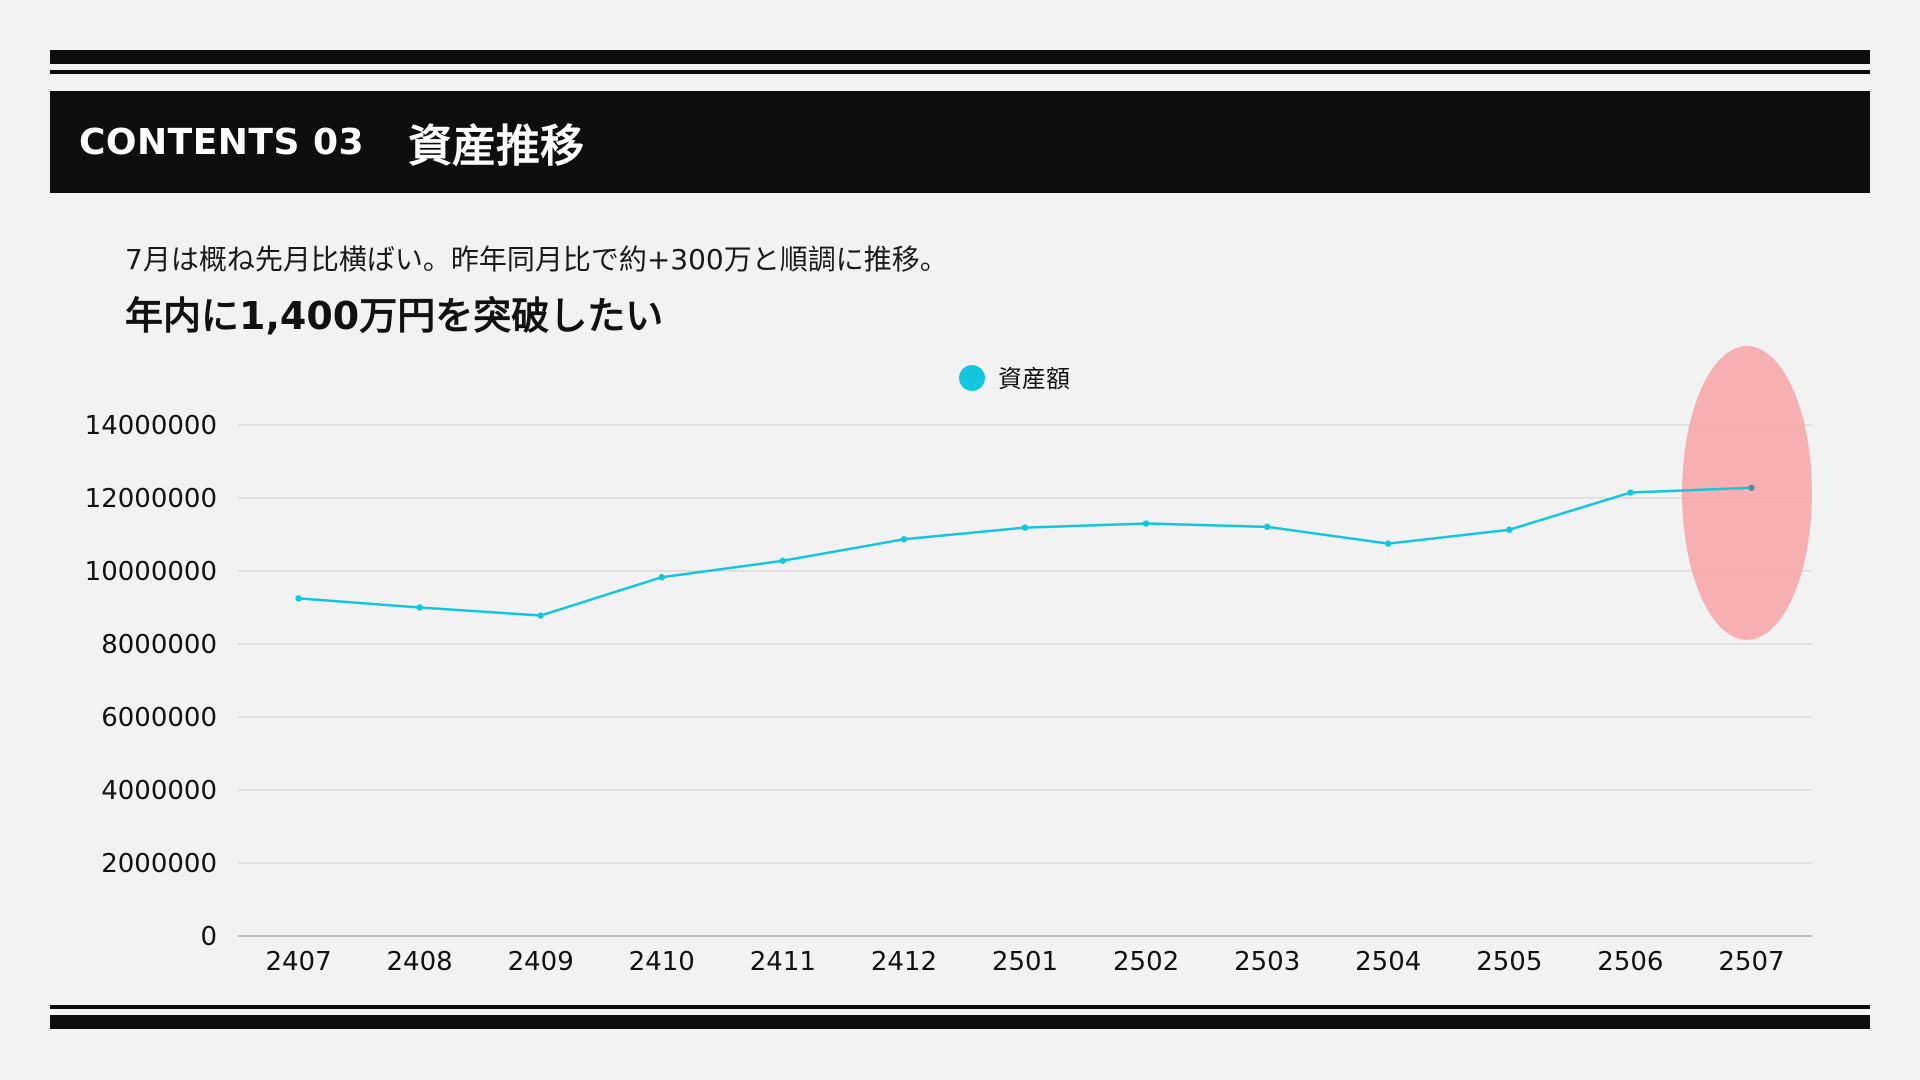 Image resolution: width=1920 pixels, height=1080 pixels. Describe the element at coordinates (151, 499) in the screenshot. I see `y-tick-label: 12000000` at that location.